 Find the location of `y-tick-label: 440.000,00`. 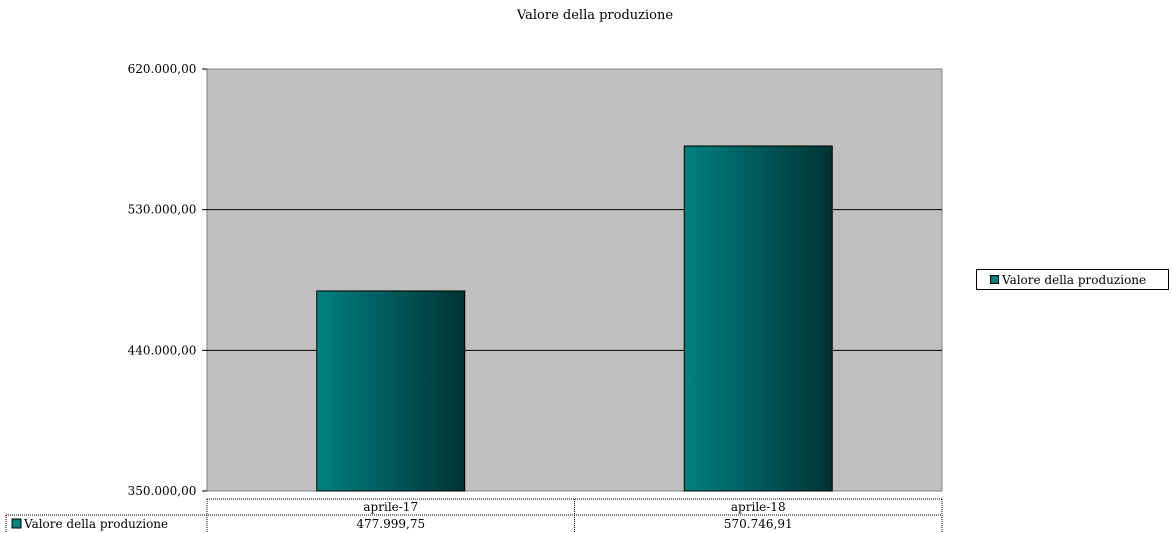

y-tick-label: 440.000,00 is located at coordinates (162, 350).